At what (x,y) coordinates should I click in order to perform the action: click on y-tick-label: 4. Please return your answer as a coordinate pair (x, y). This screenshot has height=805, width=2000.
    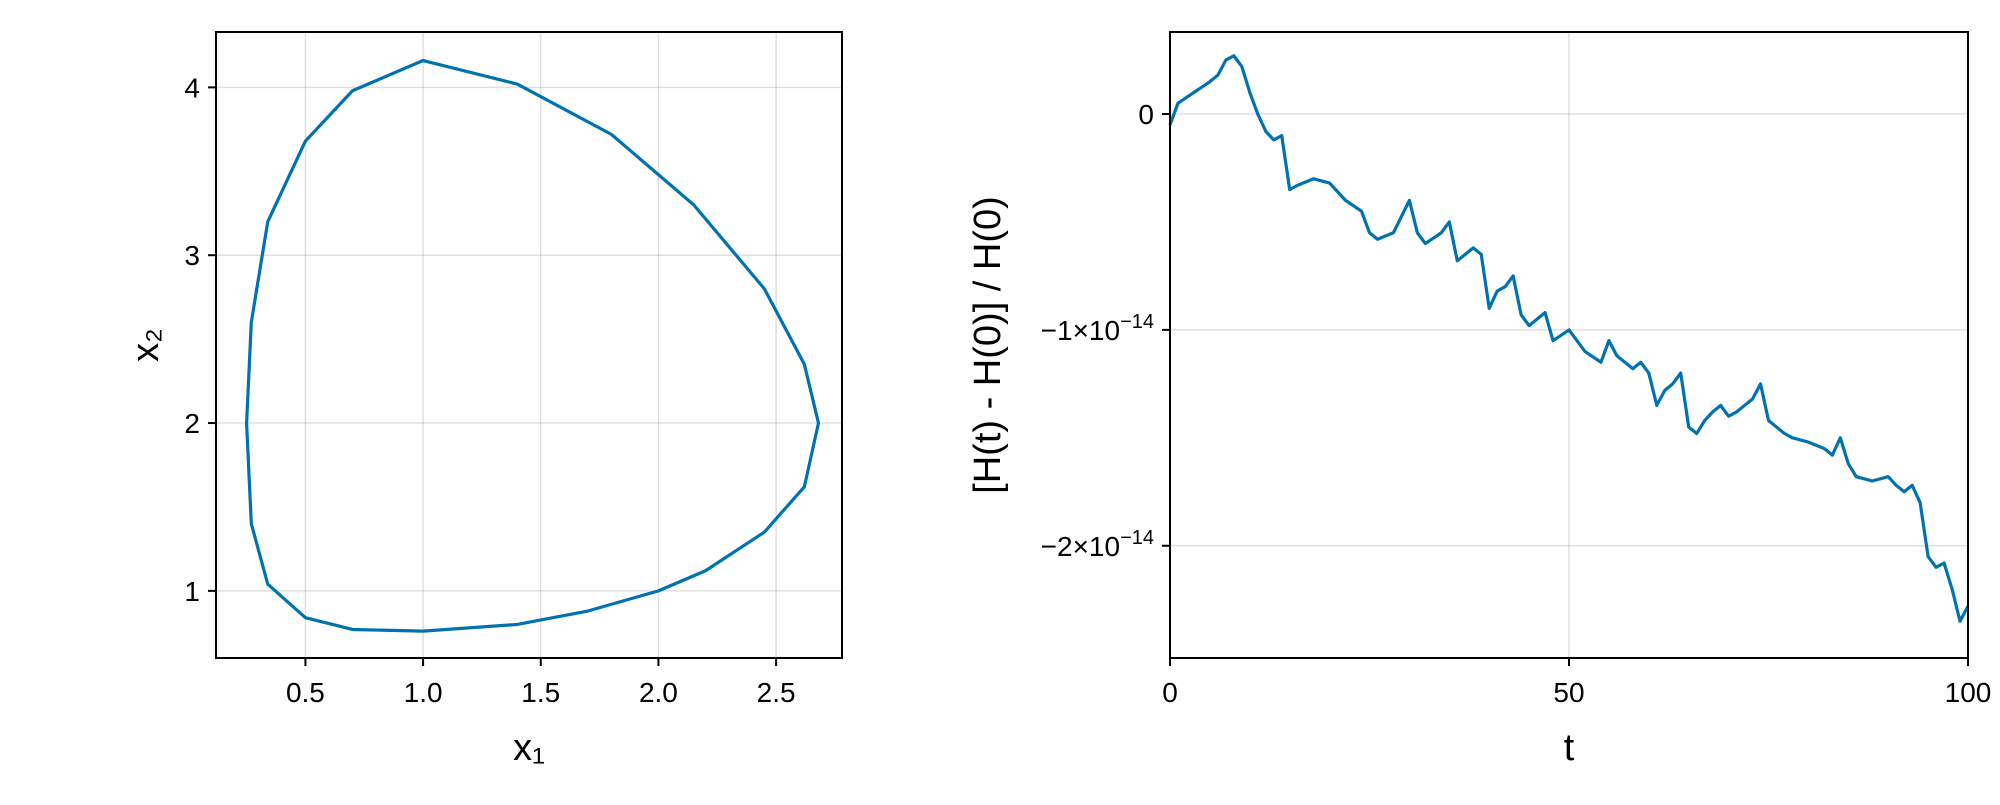
    Looking at the image, I should click on (192, 87).